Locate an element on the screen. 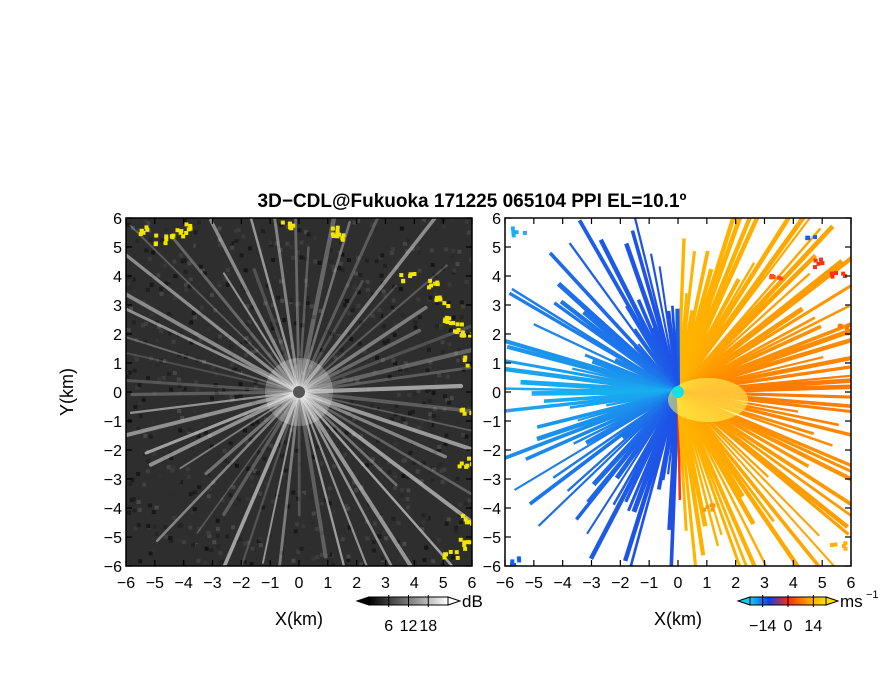 This screenshot has height=680, width=880. velocity-y-tick-label: −4 is located at coordinates (492, 509).